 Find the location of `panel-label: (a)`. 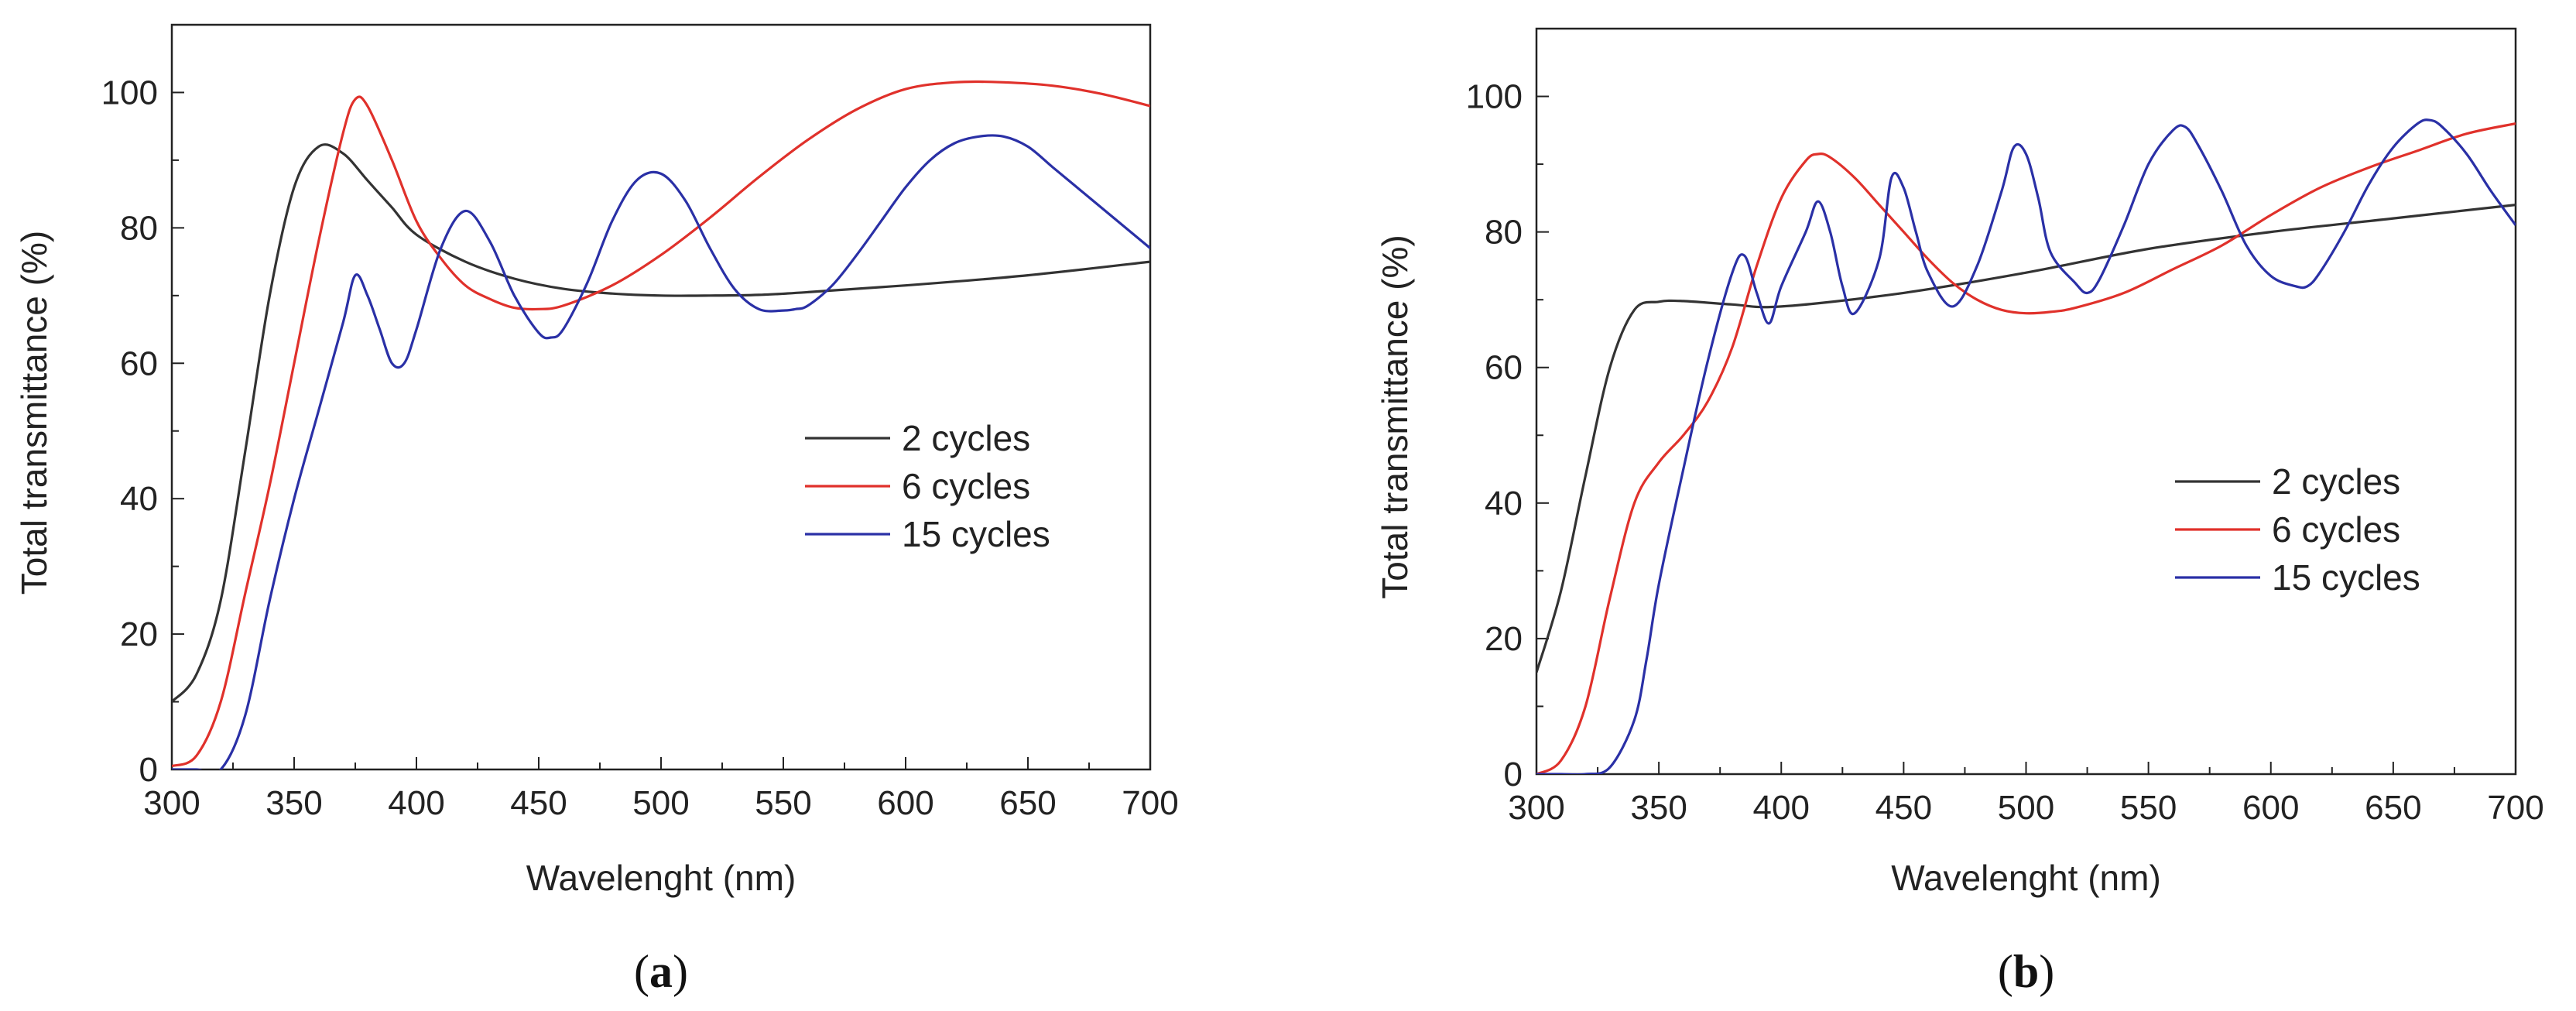

panel-label: (a) is located at coordinates (661, 971).